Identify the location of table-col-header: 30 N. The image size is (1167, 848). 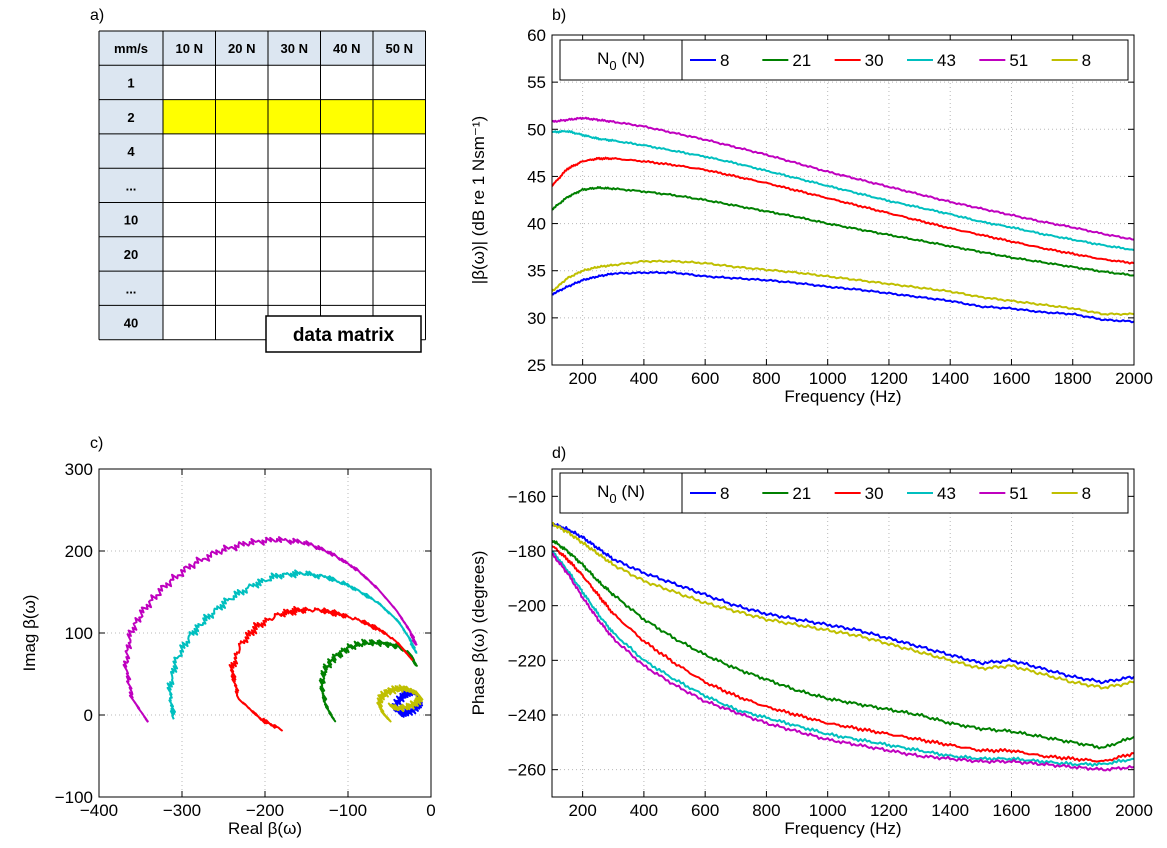
(294, 48).